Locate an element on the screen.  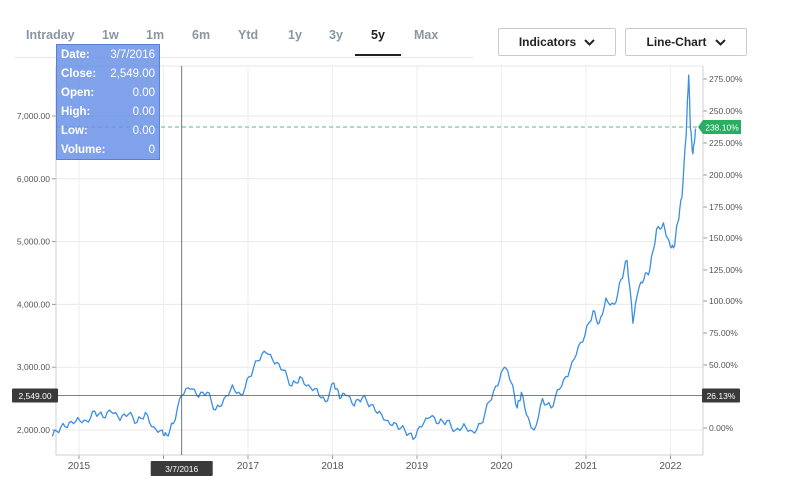
y-tick-label-right: 125.00% is located at coordinates (726, 270).